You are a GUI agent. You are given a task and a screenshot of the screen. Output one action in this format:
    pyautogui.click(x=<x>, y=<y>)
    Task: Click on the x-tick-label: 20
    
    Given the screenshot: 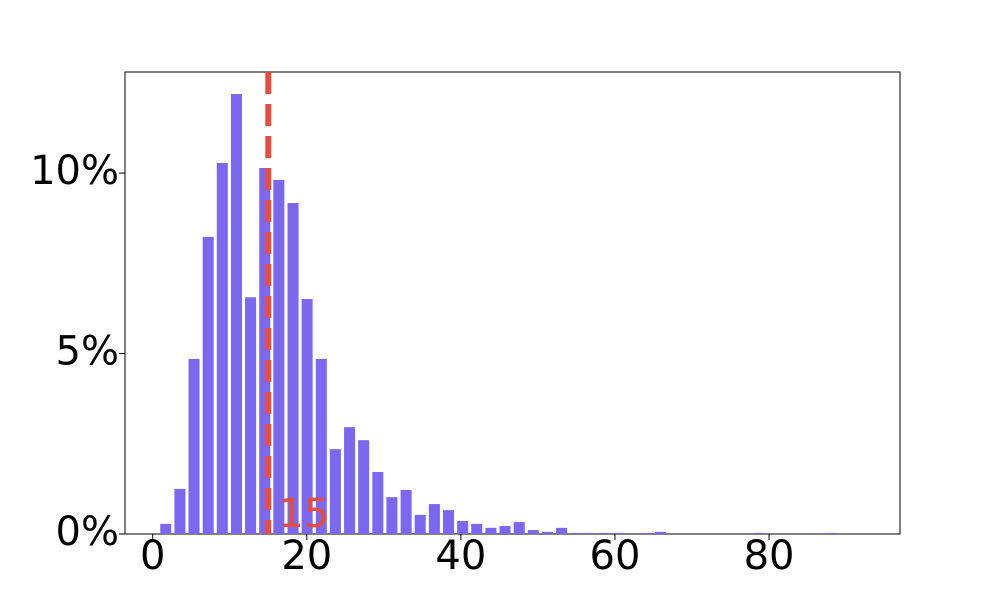 What is the action you would take?
    pyautogui.click(x=306, y=556)
    